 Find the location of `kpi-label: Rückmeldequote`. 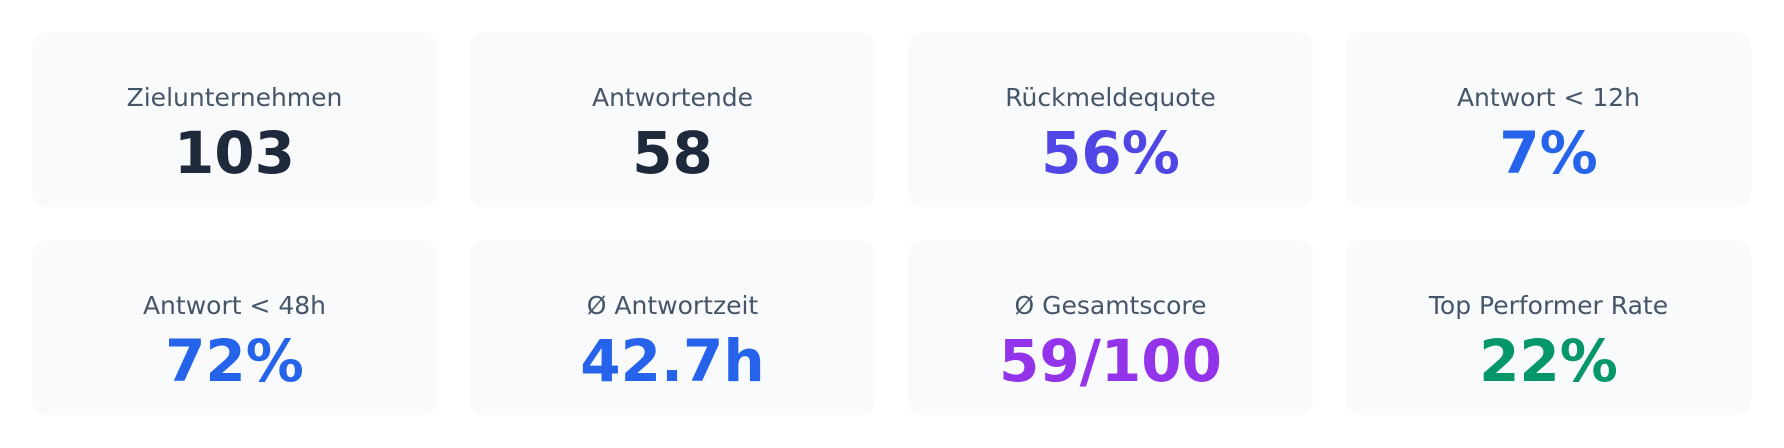

kpi-label: Rückmeldequote is located at coordinates (1110, 97).